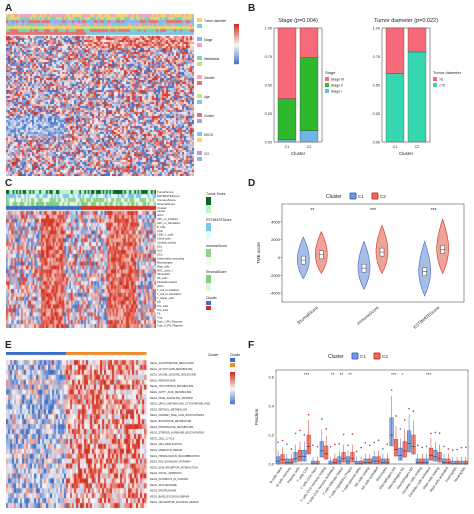 This screenshot has height=514, width=474. What do you see at coordinates (174, 502) in the screenshot?
I see `heatmap-e-row-label: KEGG_NUCLEOTIDE_EXCISION_REPAIR` at bounding box center [174, 502].